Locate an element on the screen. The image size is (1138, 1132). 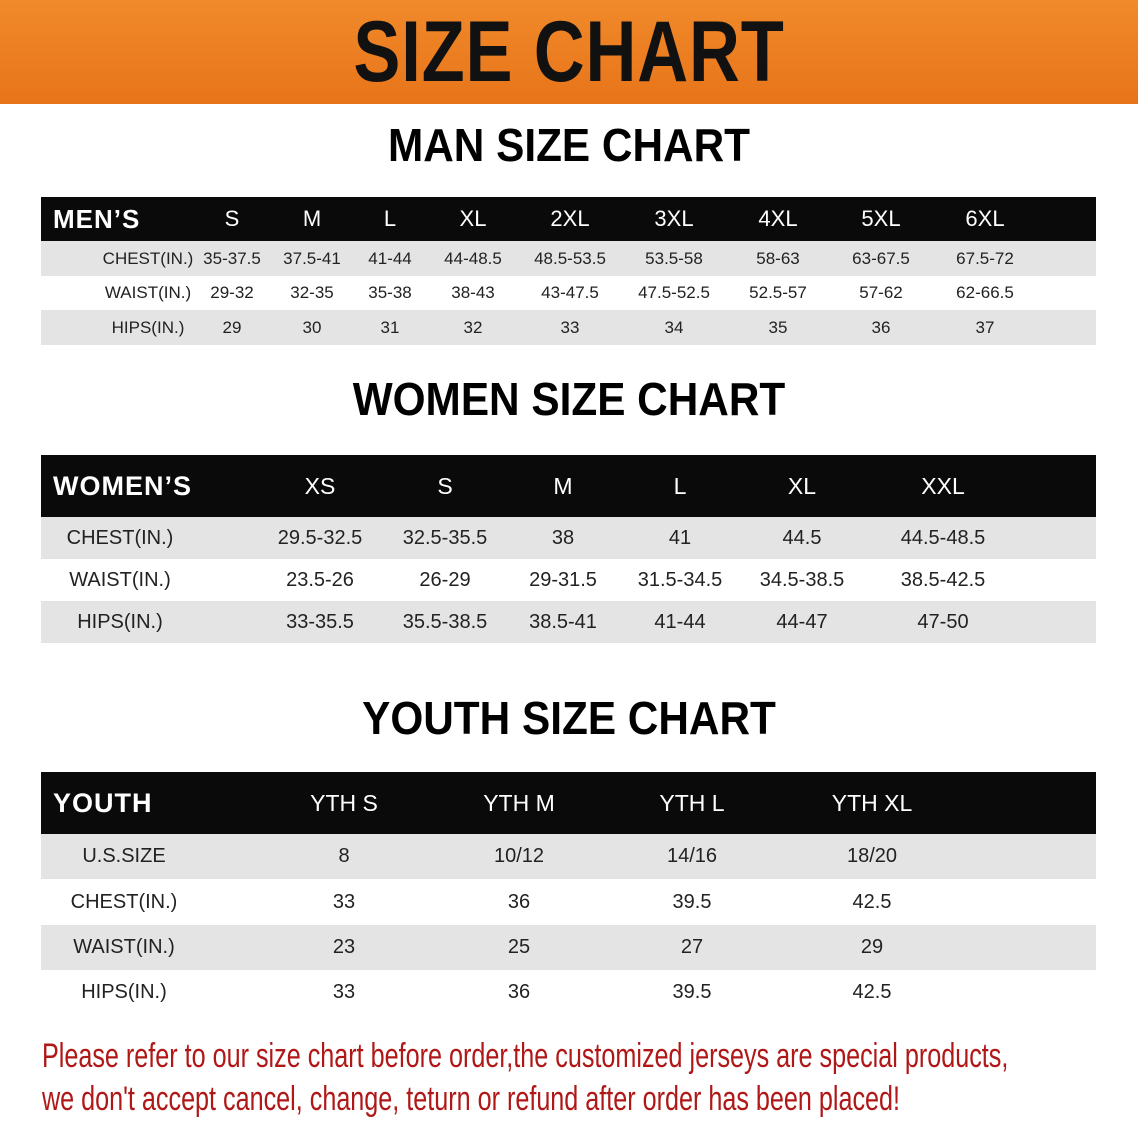
measurement-value: 34 is located at coordinates (674, 327).